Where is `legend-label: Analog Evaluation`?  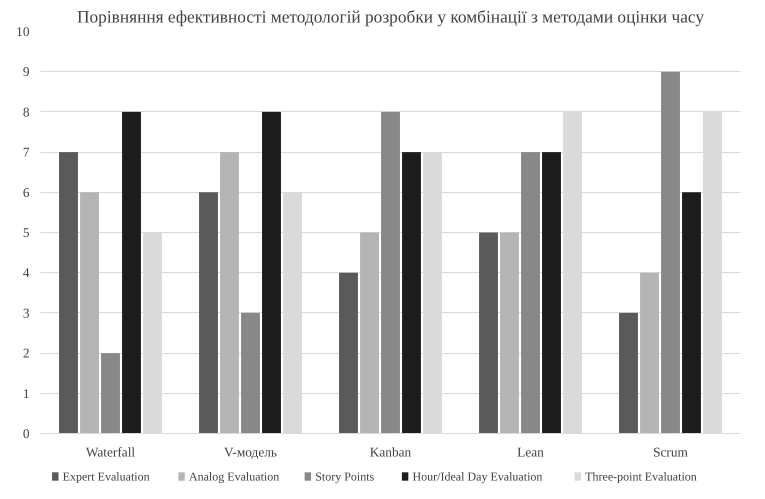 legend-label: Analog Evaluation is located at coordinates (234, 477).